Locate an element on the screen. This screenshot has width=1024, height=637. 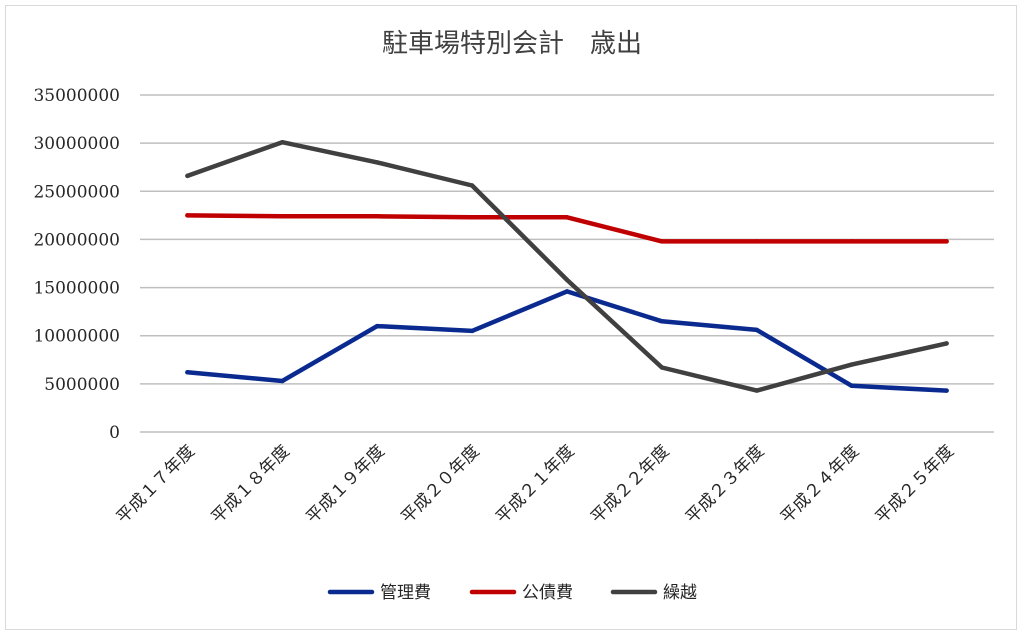
x-tick-label: 平成２１年度 is located at coordinates (535, 484).